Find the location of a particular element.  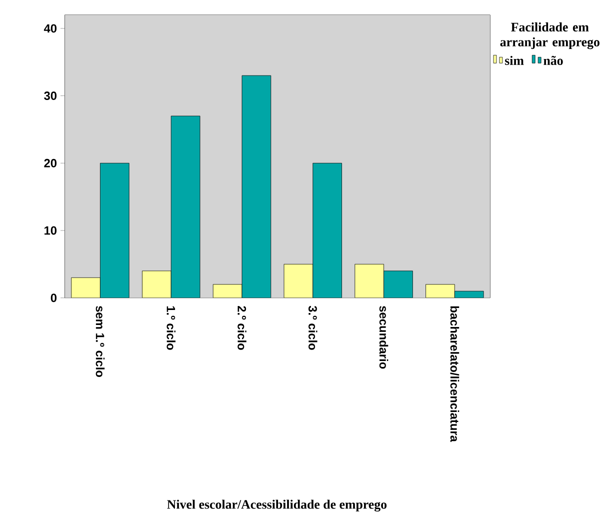

y-tick-label: 30 is located at coordinates (50, 96).